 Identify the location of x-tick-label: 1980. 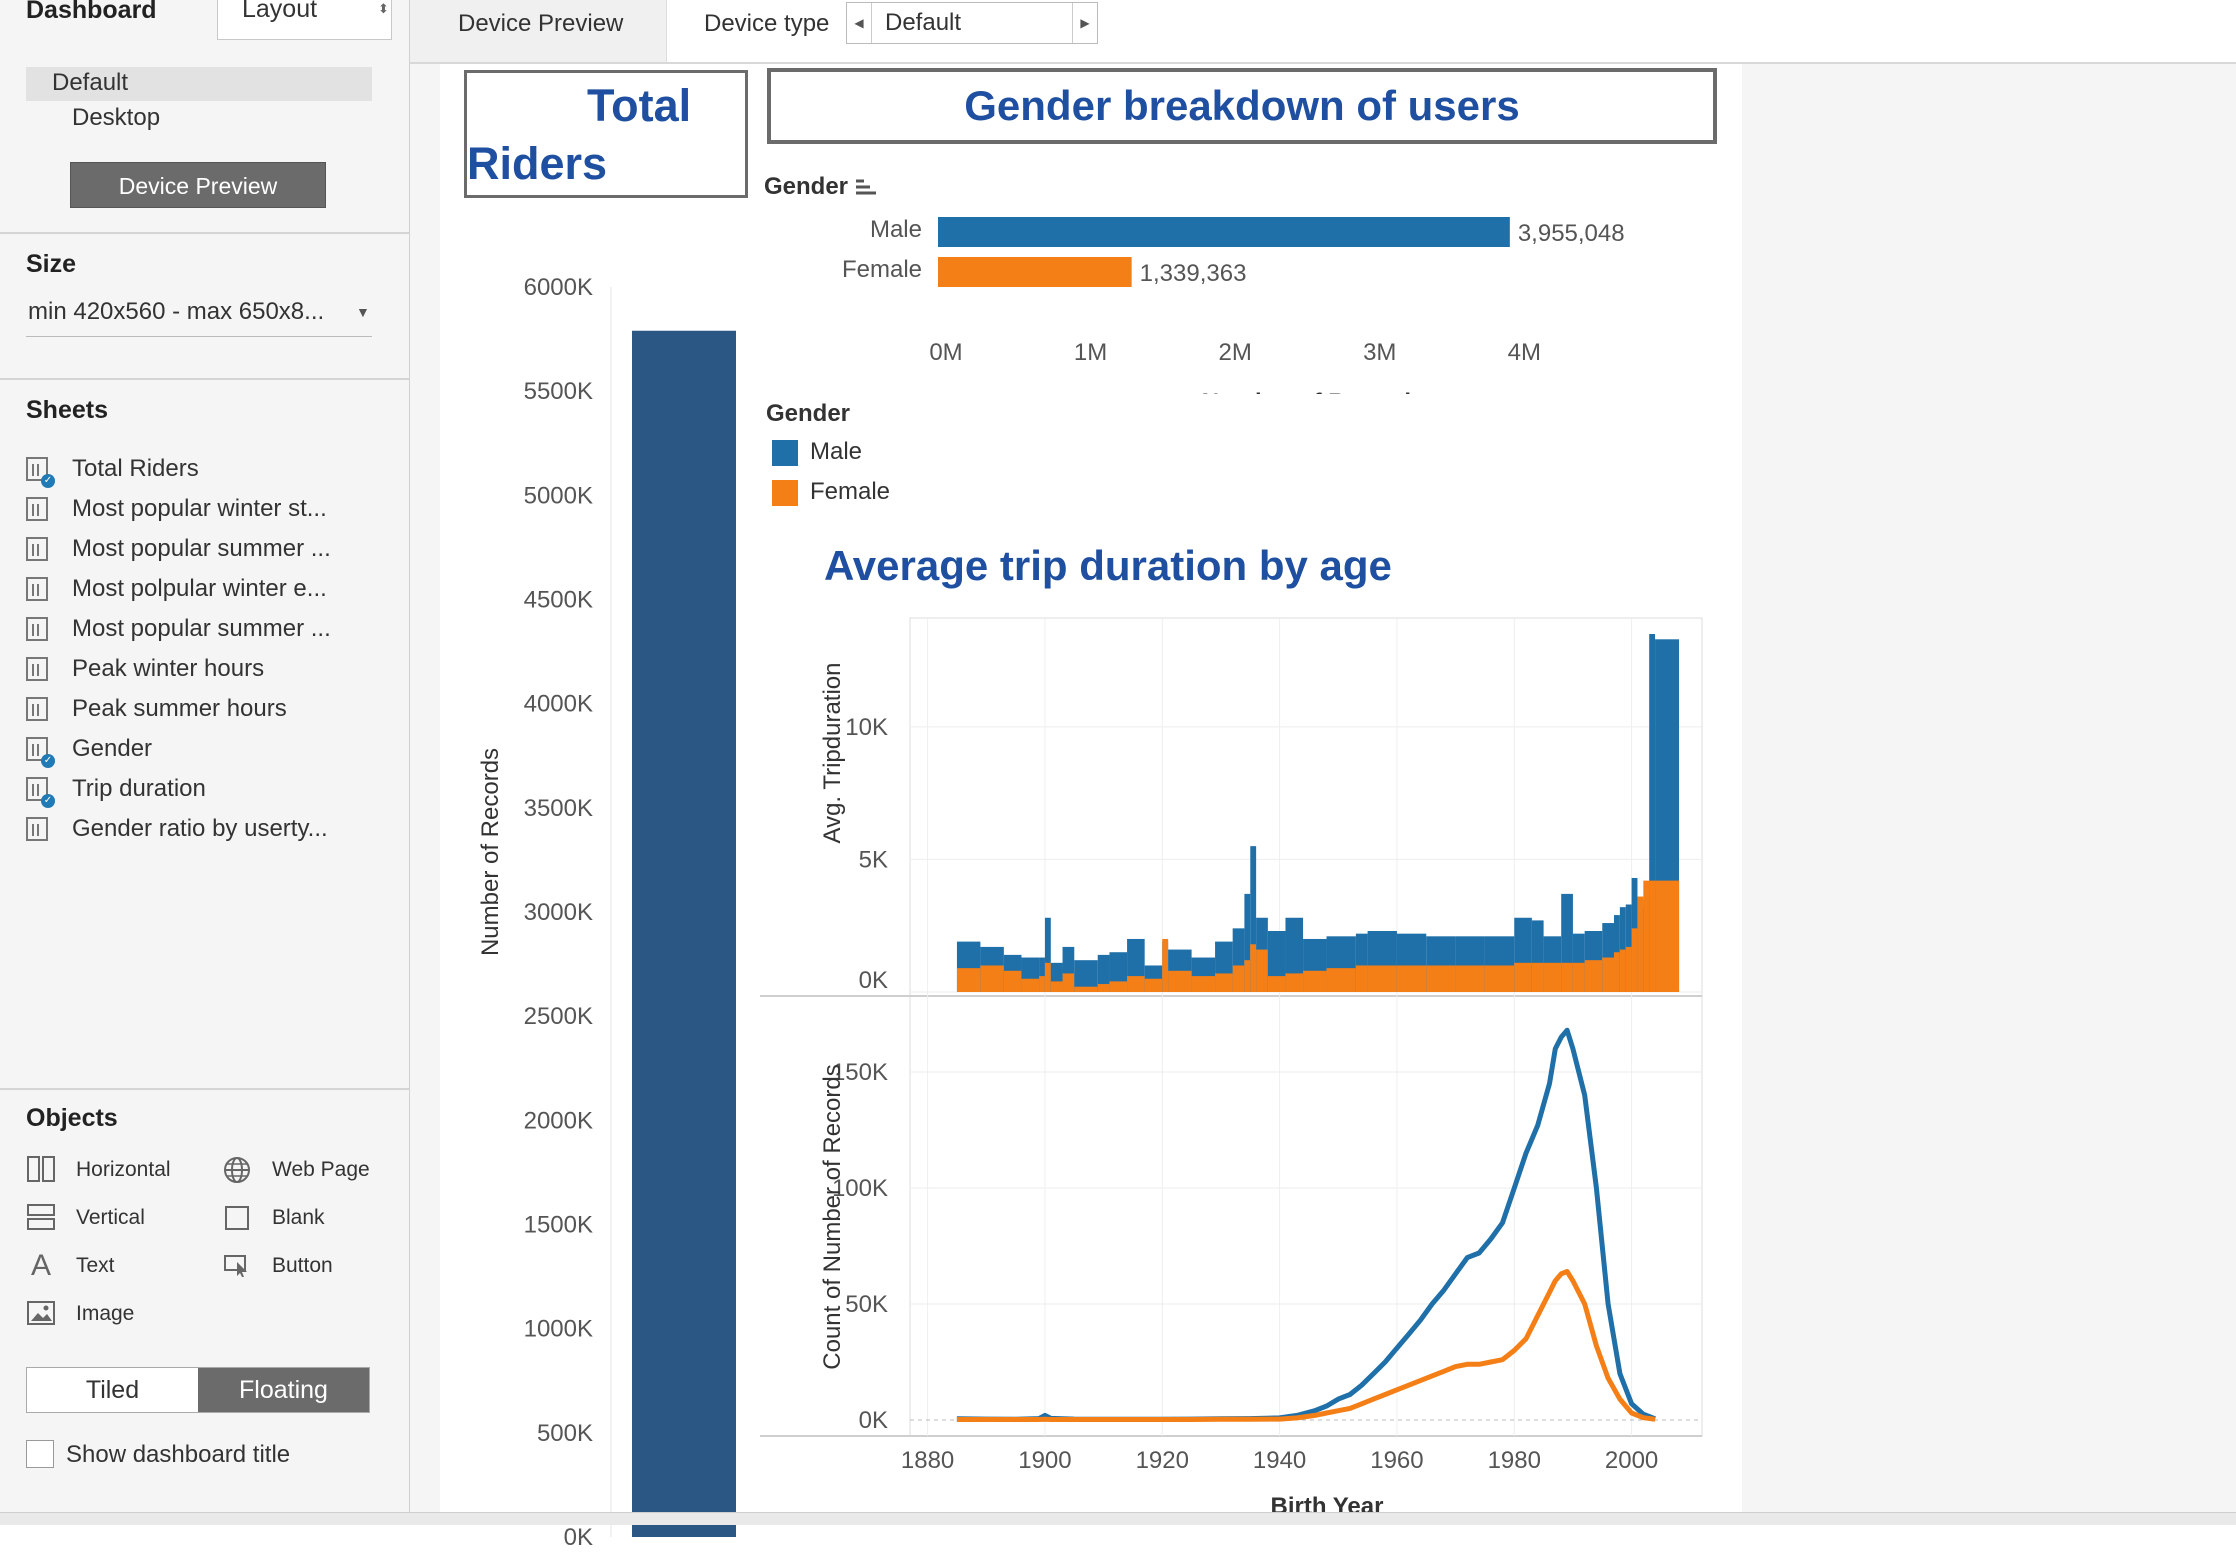
(1514, 1460).